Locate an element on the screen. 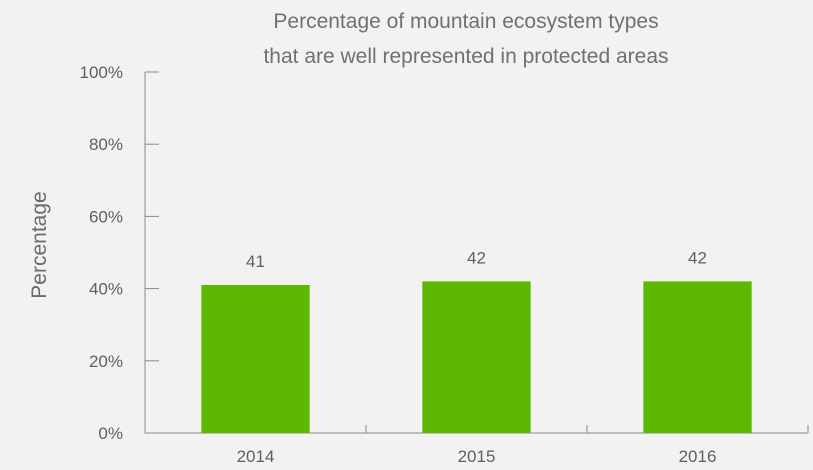 The width and height of the screenshot is (813, 470). value-labels-group: 41 42 42 is located at coordinates (476, 259).